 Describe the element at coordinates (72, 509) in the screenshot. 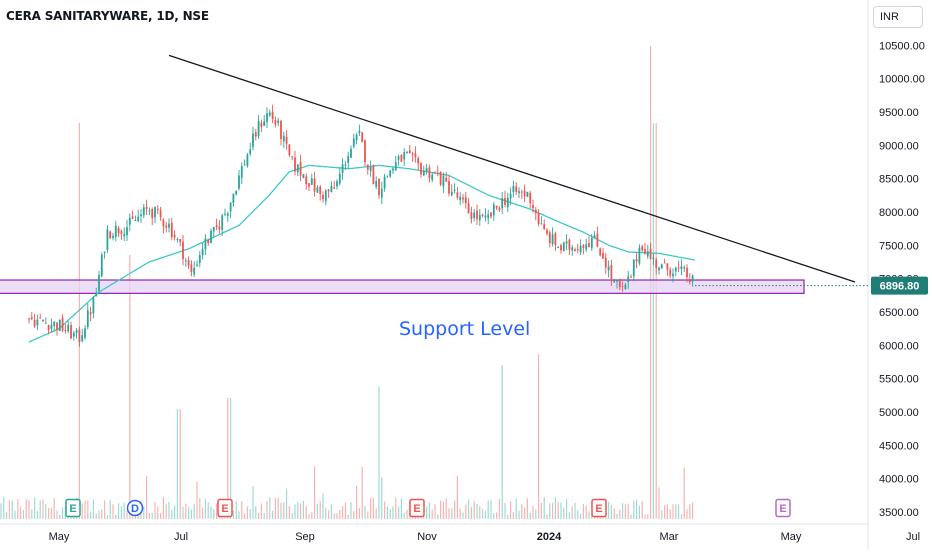

I see `event-marker-label: E` at that location.